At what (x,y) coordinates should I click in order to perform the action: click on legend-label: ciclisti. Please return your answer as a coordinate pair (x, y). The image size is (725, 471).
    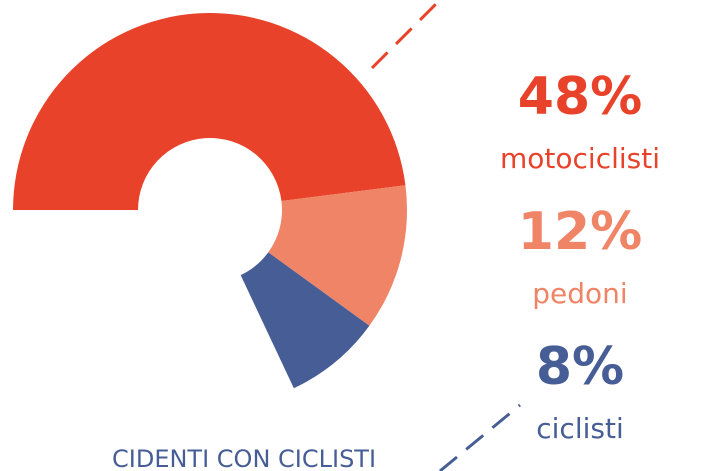
    Looking at the image, I should click on (579, 428).